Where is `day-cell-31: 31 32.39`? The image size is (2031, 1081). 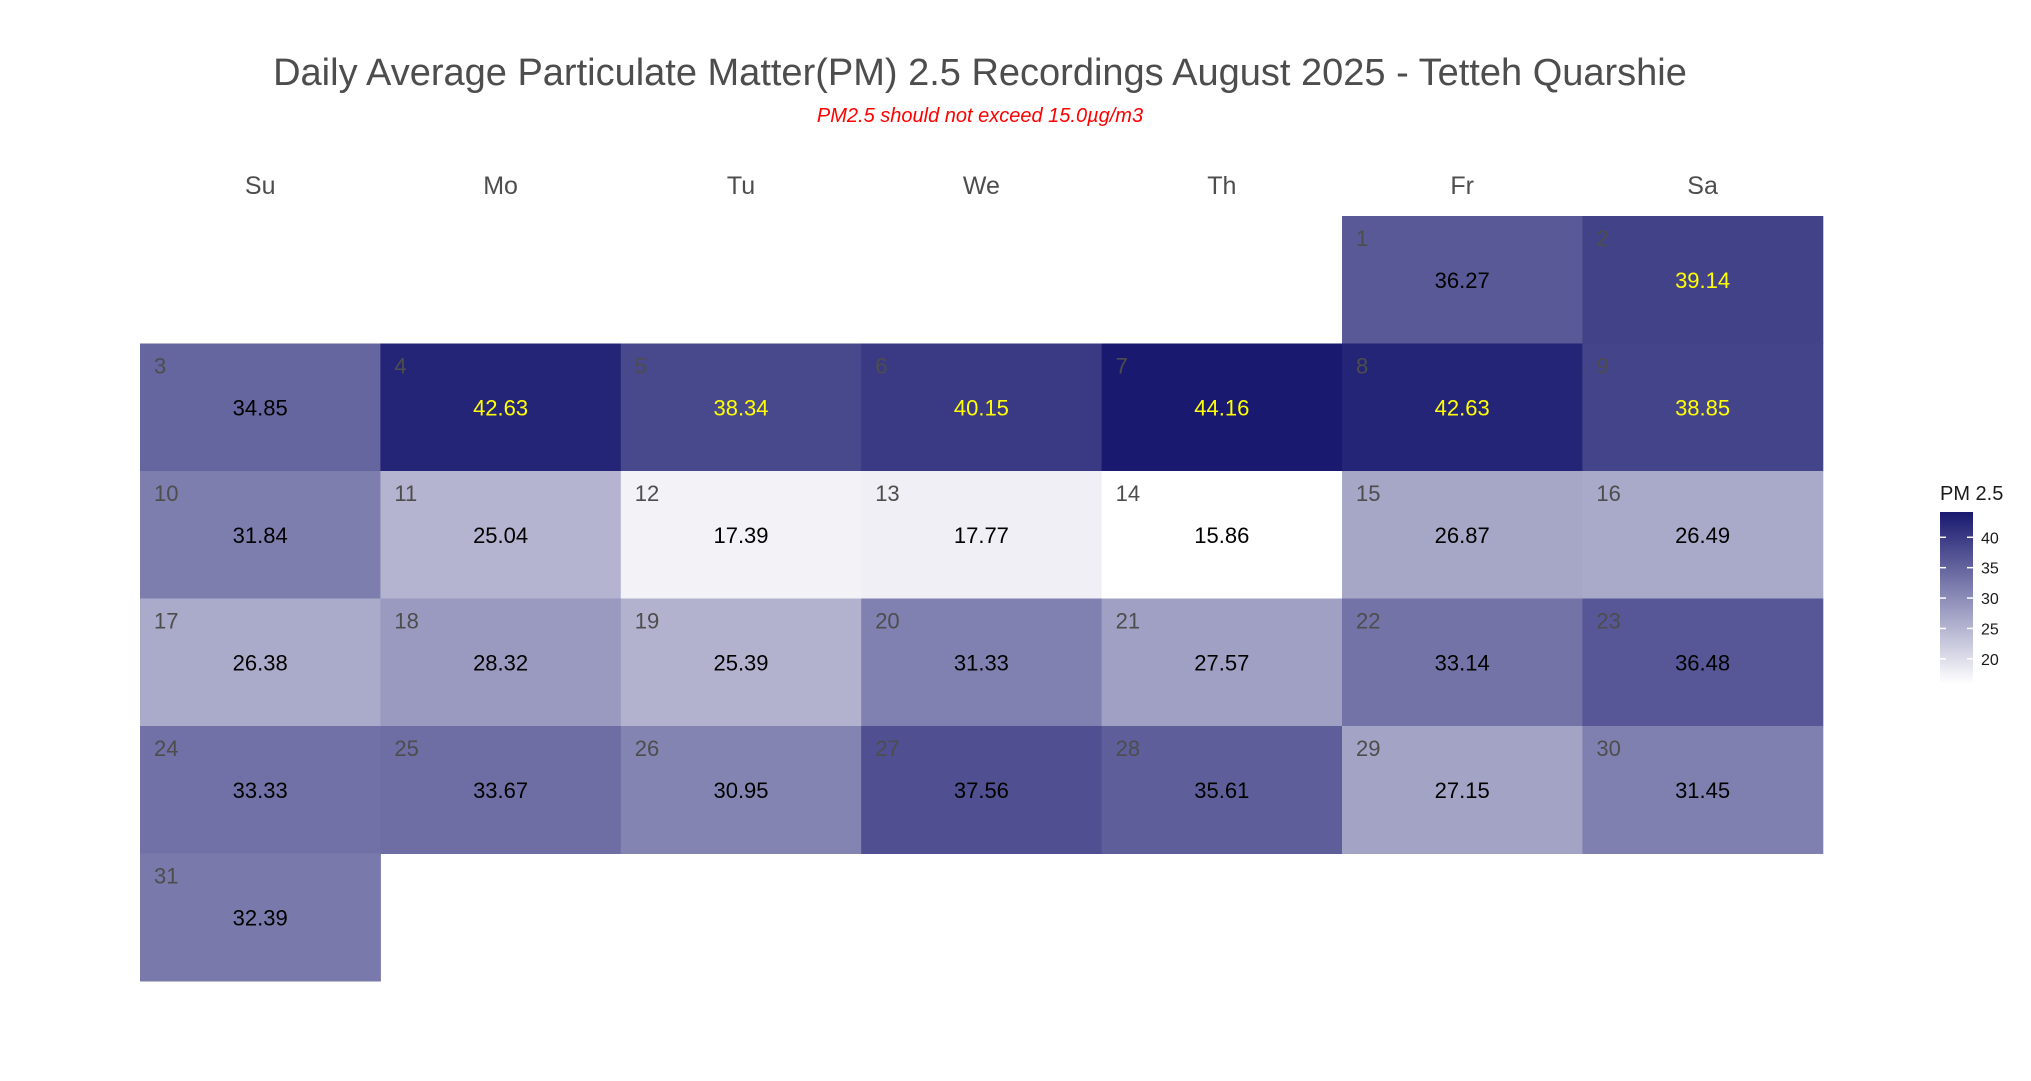
day-cell-31: 31 32.39 is located at coordinates (260, 917).